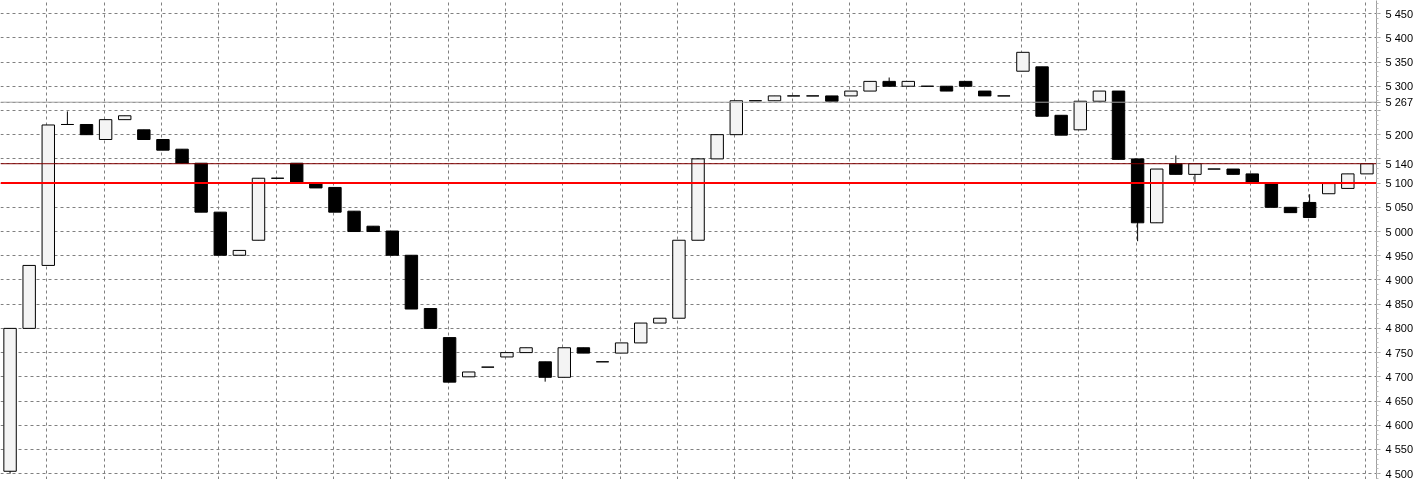  I want to click on y-tick-label: 4 600, so click(1399, 425).